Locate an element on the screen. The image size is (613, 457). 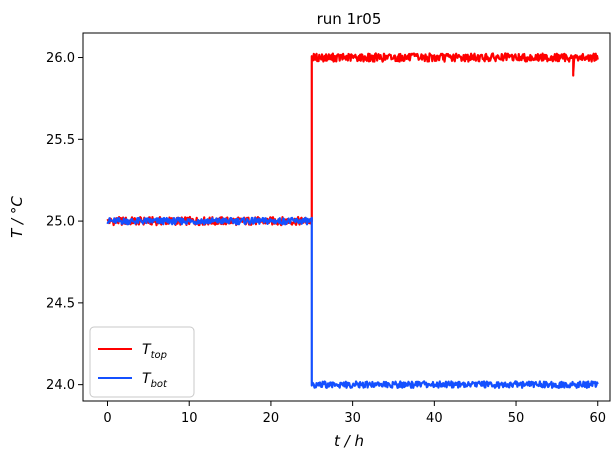
x-axis: 0 10 20 30 40 50 60 is located at coordinates (354, 413).